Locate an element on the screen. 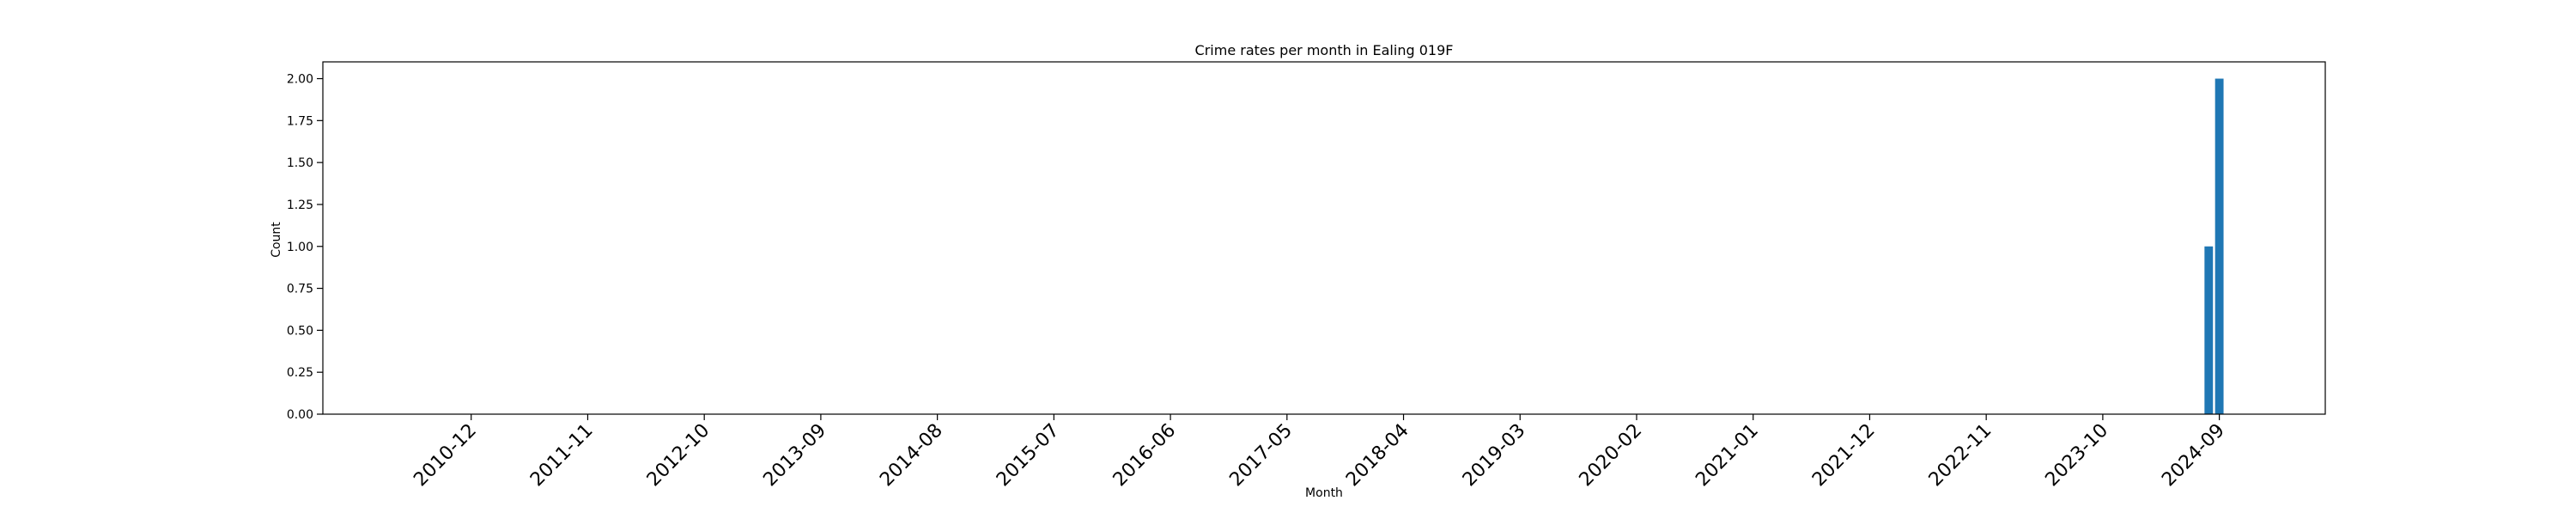 This screenshot has width=2576, height=519. x-axis-label: Month is located at coordinates (1324, 493).